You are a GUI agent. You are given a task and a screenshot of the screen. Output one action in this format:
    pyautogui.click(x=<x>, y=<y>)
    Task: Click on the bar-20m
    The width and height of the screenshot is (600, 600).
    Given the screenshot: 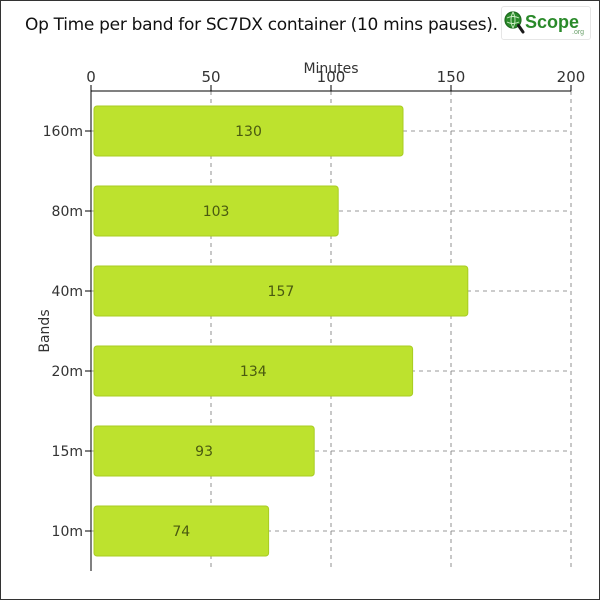 What is the action you would take?
    pyautogui.click(x=253, y=371)
    